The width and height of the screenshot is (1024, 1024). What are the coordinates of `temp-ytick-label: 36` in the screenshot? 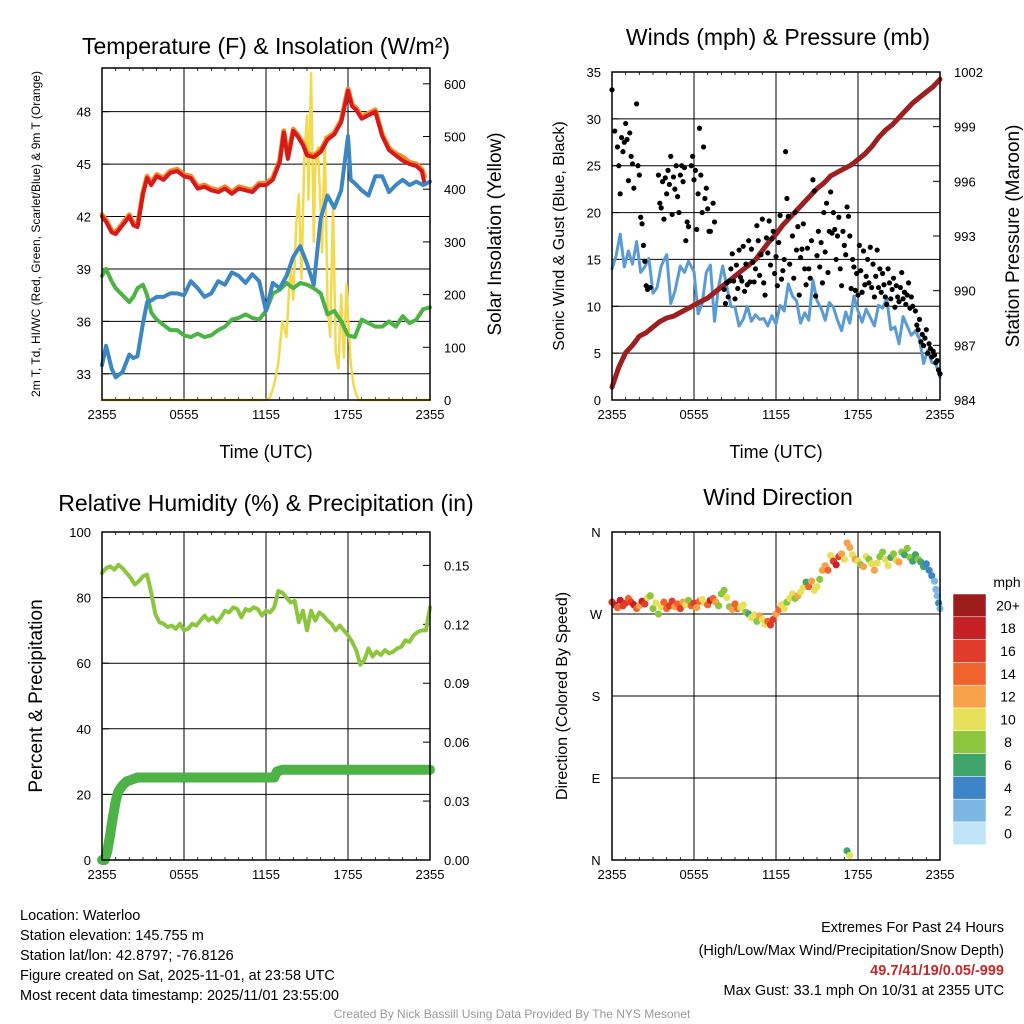 It's located at (84, 321).